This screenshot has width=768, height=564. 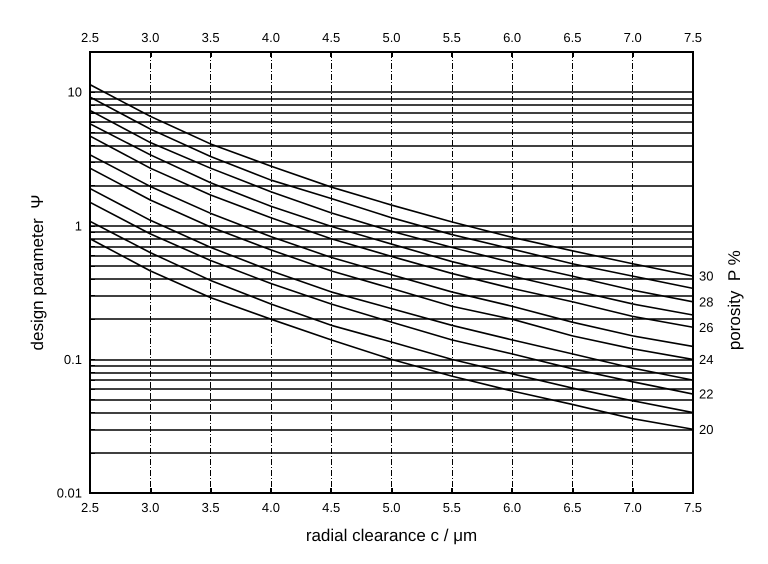 I want to click on x2-tick-label: 4.0, so click(x=271, y=37).